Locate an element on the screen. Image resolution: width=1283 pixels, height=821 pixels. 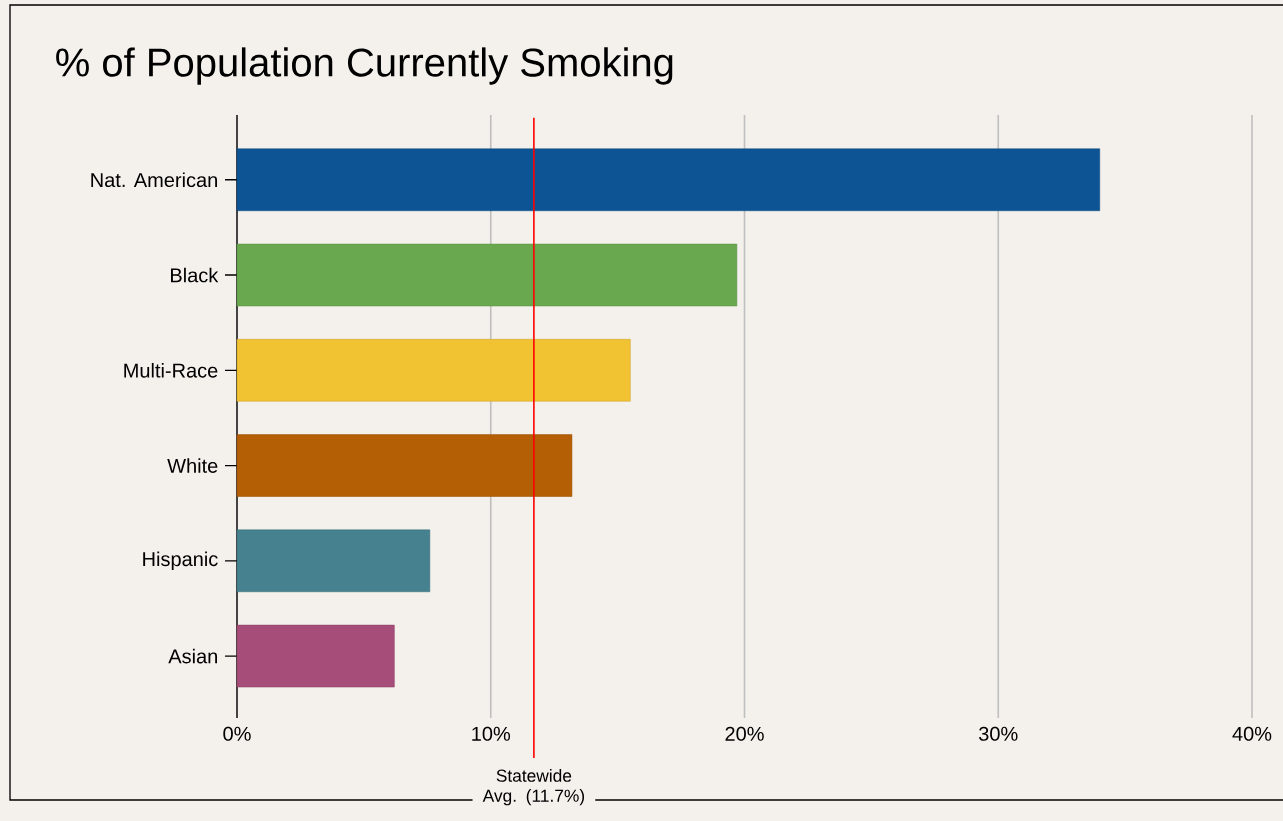
x-tick-label: 0% is located at coordinates (237, 733).